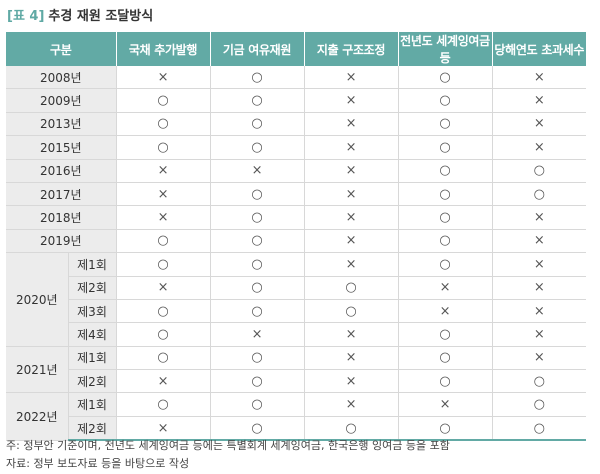 This screenshot has height=474, width=600. What do you see at coordinates (257, 49) in the screenshot?
I see `column-header: 기금 여유재원` at bounding box center [257, 49].